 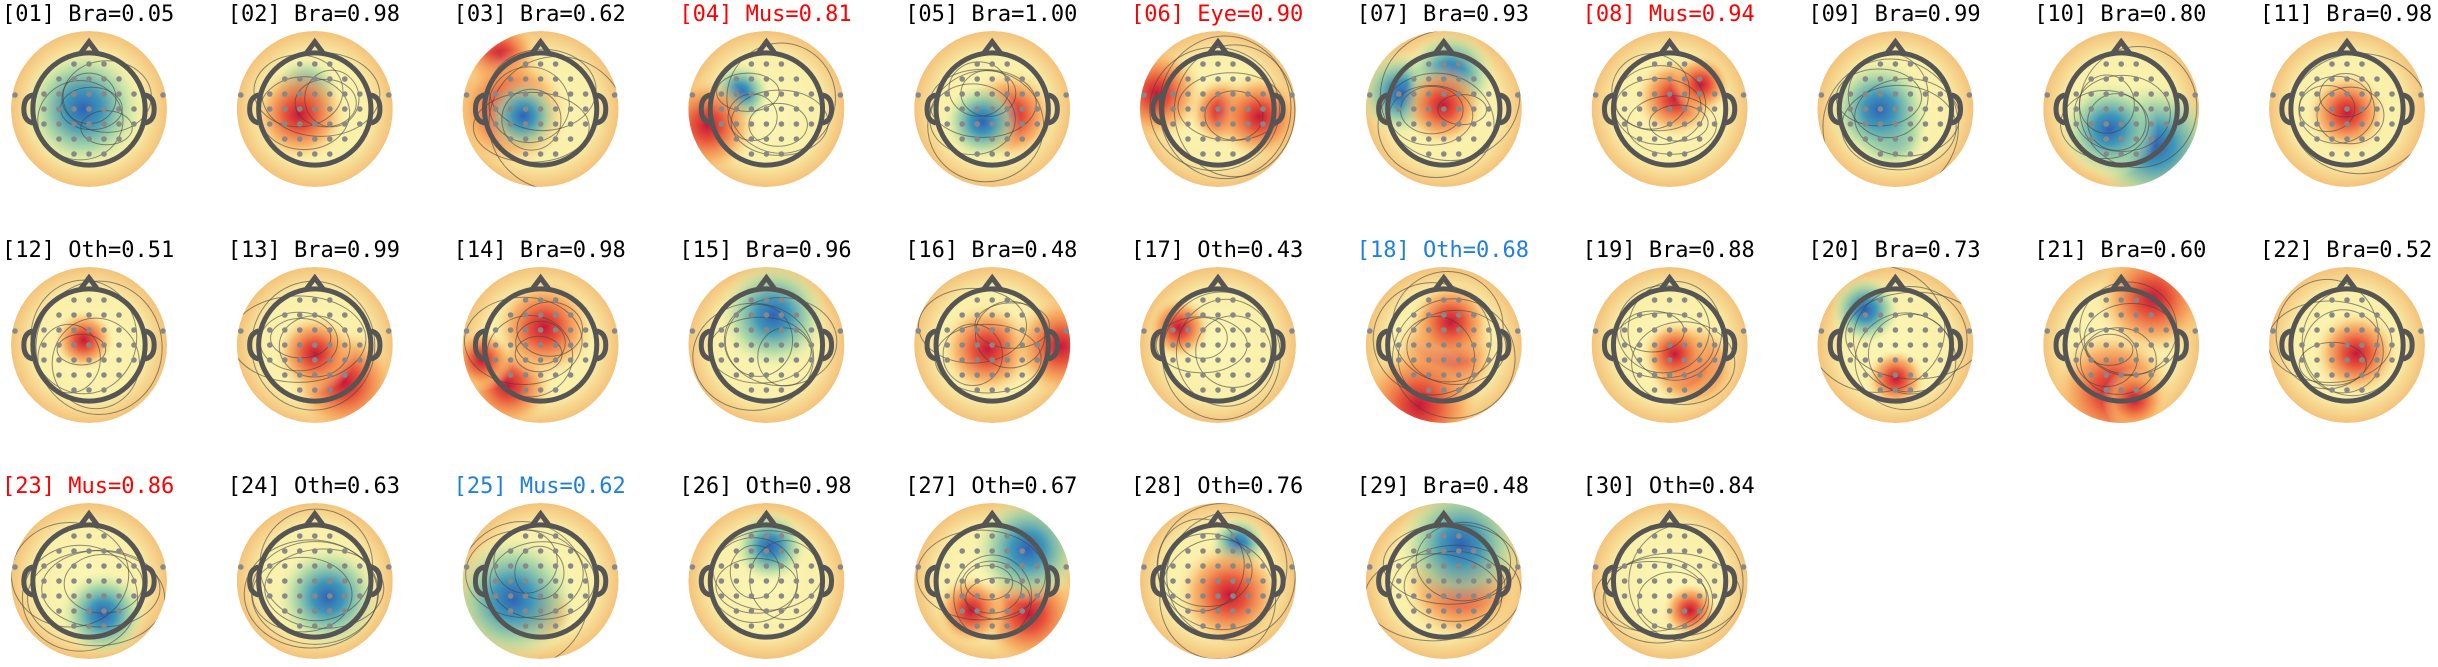 What do you see at coordinates (479, 109) in the screenshot?
I see `left-ear` at bounding box center [479, 109].